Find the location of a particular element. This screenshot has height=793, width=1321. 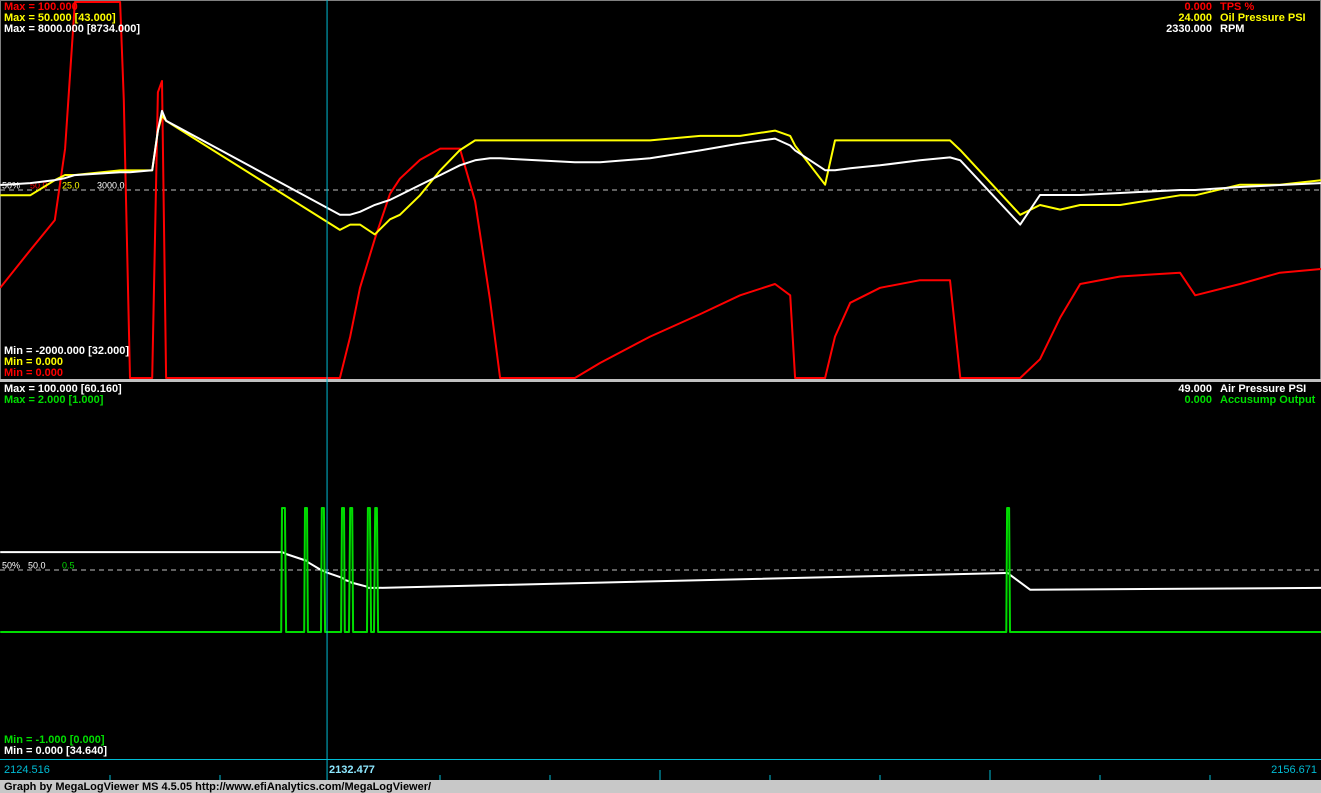

min-label: Min = 0.000 [34.640] is located at coordinates (55, 751).